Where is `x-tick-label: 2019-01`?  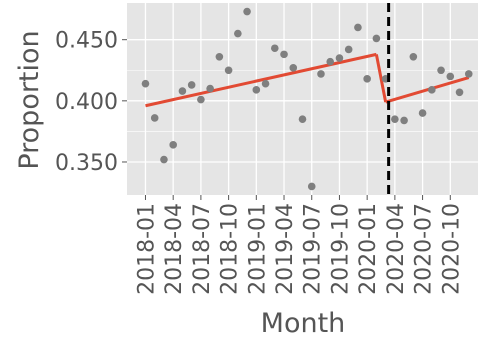
x-tick-label: 2019-01 is located at coordinates (257, 249).